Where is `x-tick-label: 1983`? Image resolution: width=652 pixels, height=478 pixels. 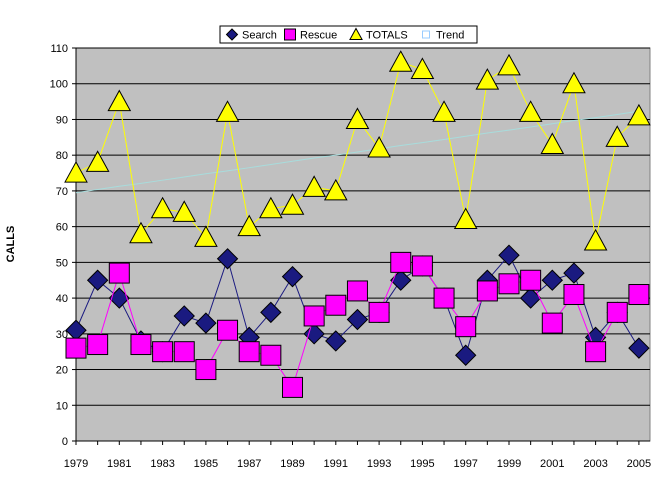 x-tick-label: 1983 is located at coordinates (162, 464).